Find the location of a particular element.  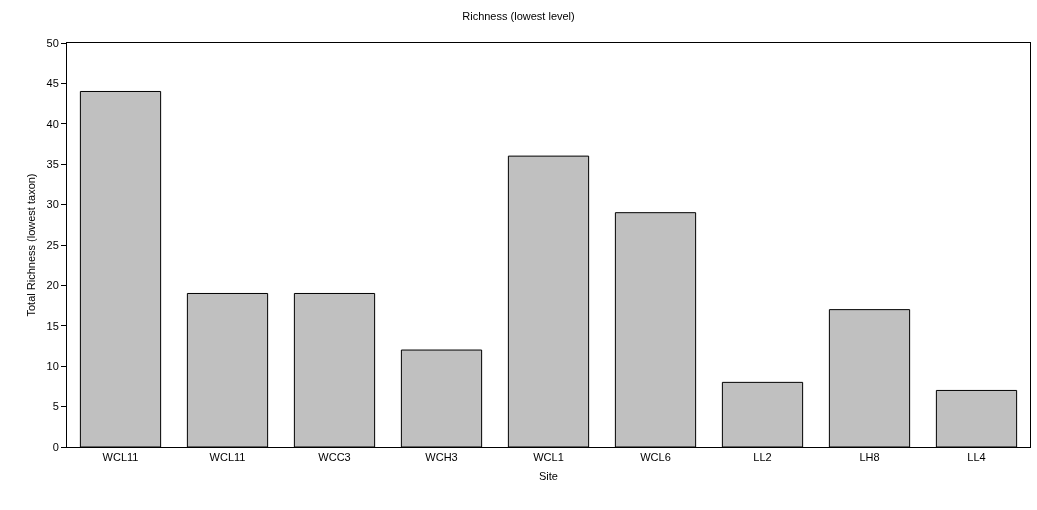

y-tick-label: 20 is located at coordinates (52, 285).